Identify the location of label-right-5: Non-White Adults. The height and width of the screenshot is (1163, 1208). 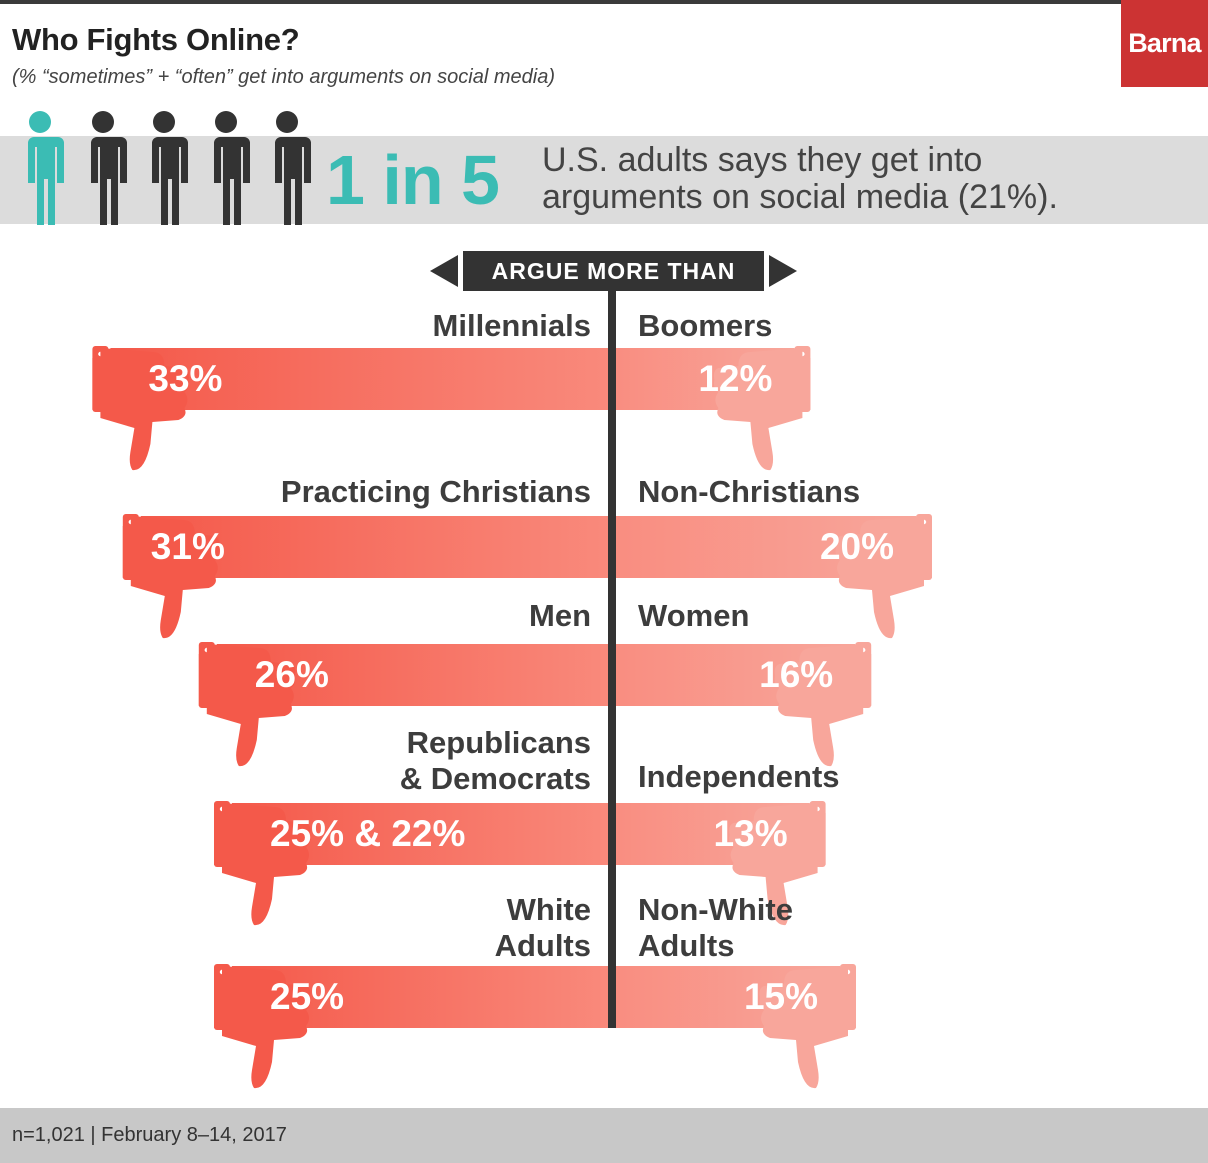
(715, 928).